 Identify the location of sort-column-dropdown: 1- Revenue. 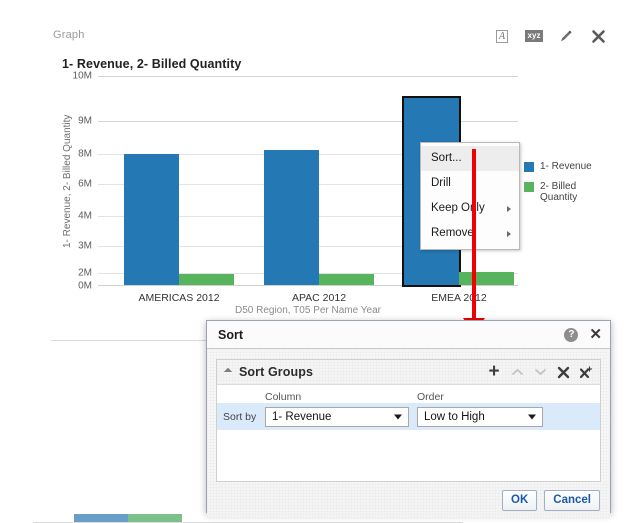
(337, 416).